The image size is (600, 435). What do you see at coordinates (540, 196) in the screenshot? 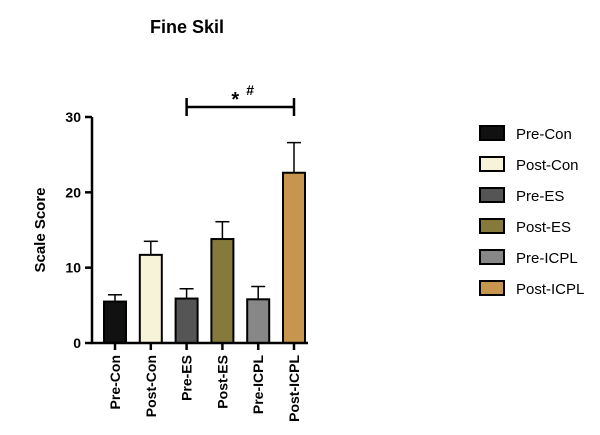
I see `legend-label: Pre-ES` at bounding box center [540, 196].